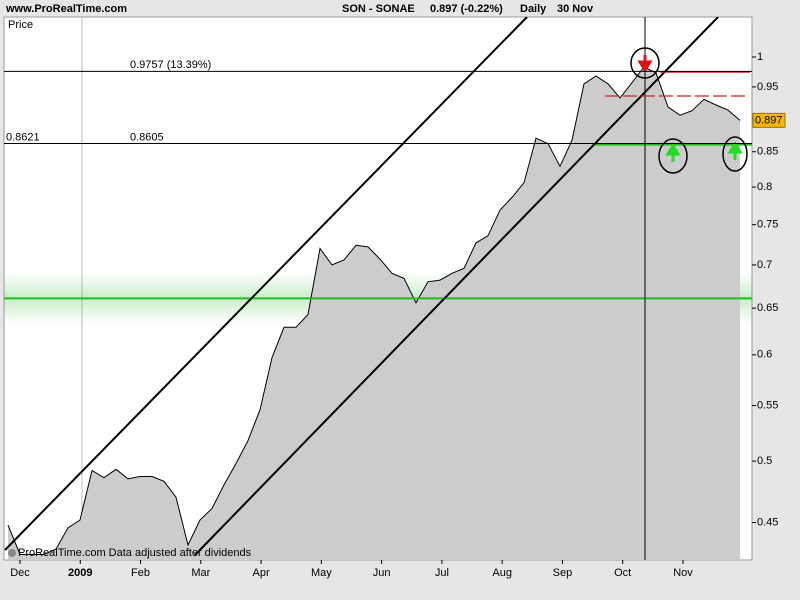 The height and width of the screenshot is (600, 800). I want to click on x-tick-label: Apr, so click(261, 573).